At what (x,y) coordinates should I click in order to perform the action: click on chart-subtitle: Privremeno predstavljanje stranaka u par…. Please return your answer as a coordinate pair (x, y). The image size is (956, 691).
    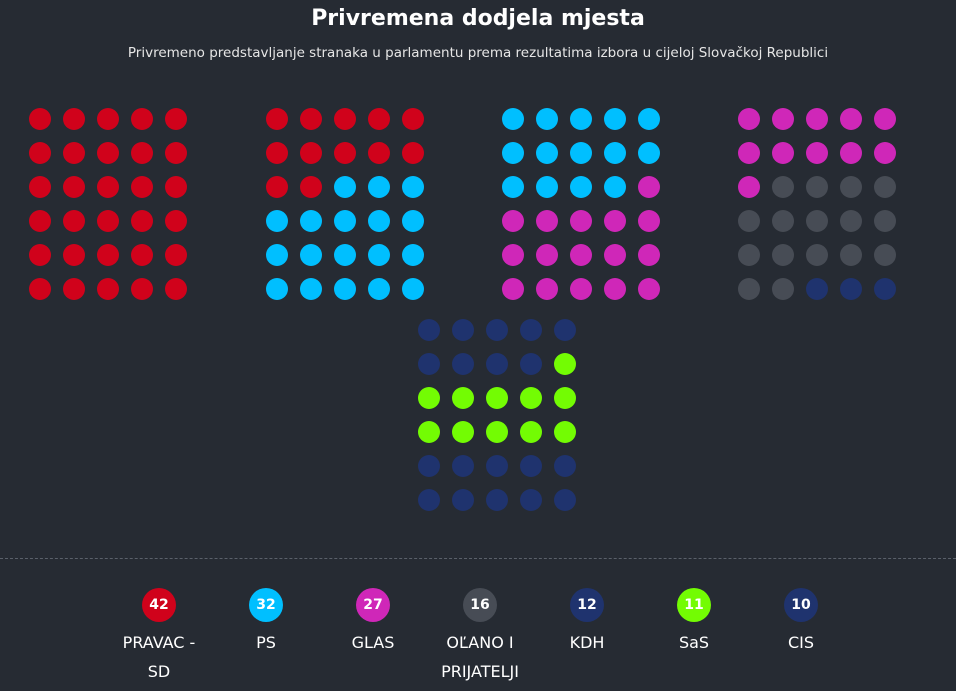
    Looking at the image, I should click on (478, 53).